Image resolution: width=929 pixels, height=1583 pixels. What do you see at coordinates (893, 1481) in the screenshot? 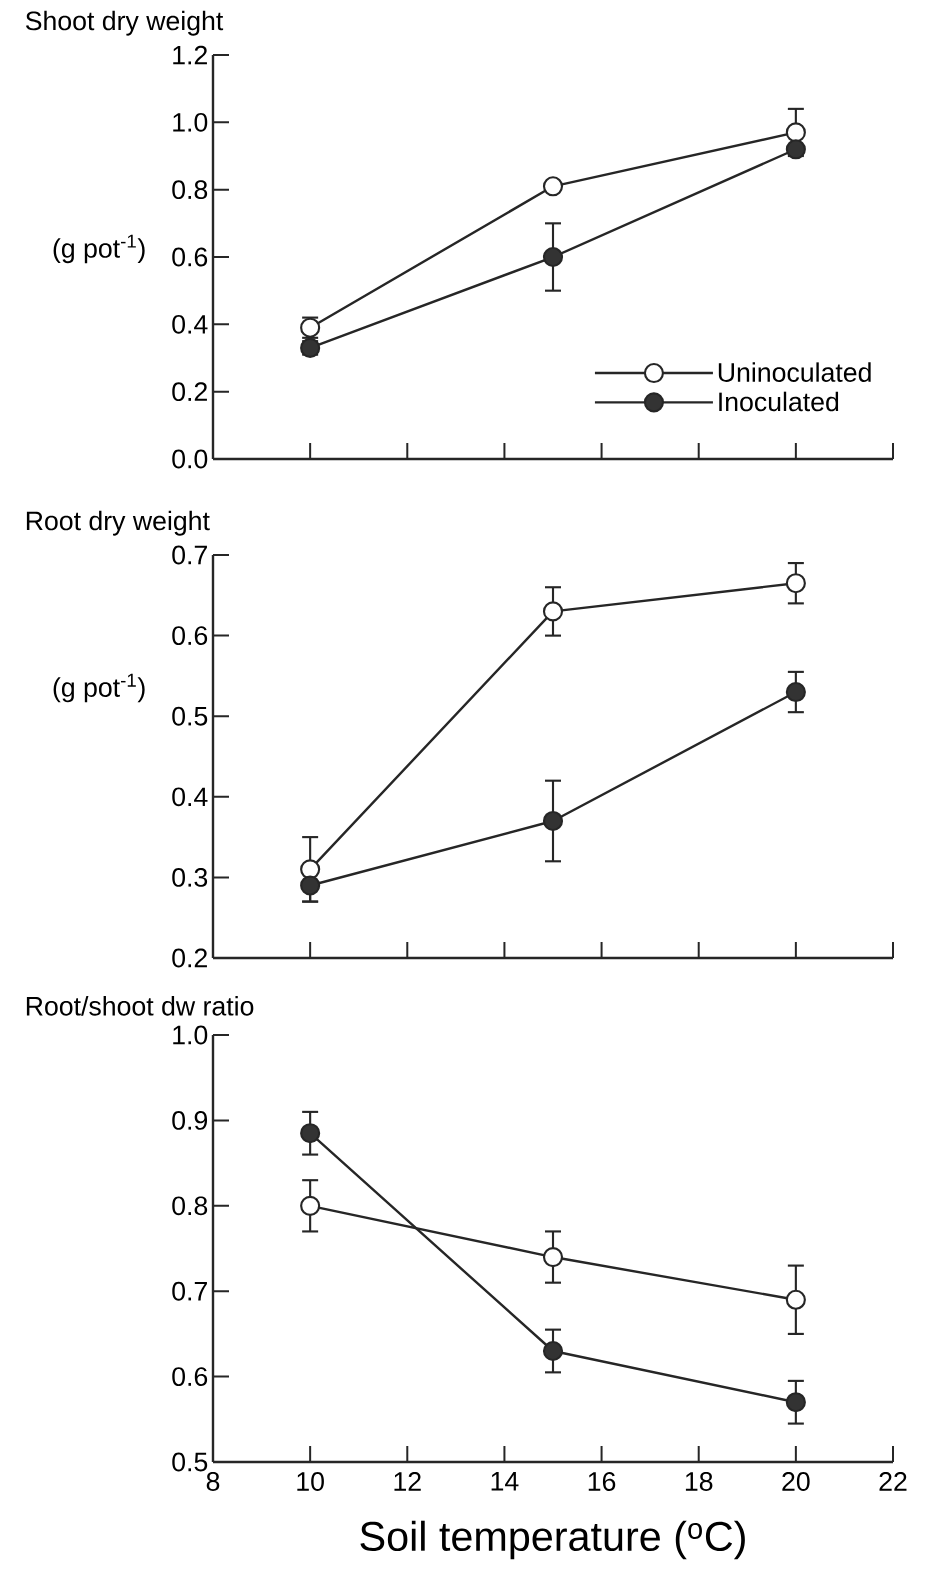
I see `x-tick-label: 22` at bounding box center [893, 1481].